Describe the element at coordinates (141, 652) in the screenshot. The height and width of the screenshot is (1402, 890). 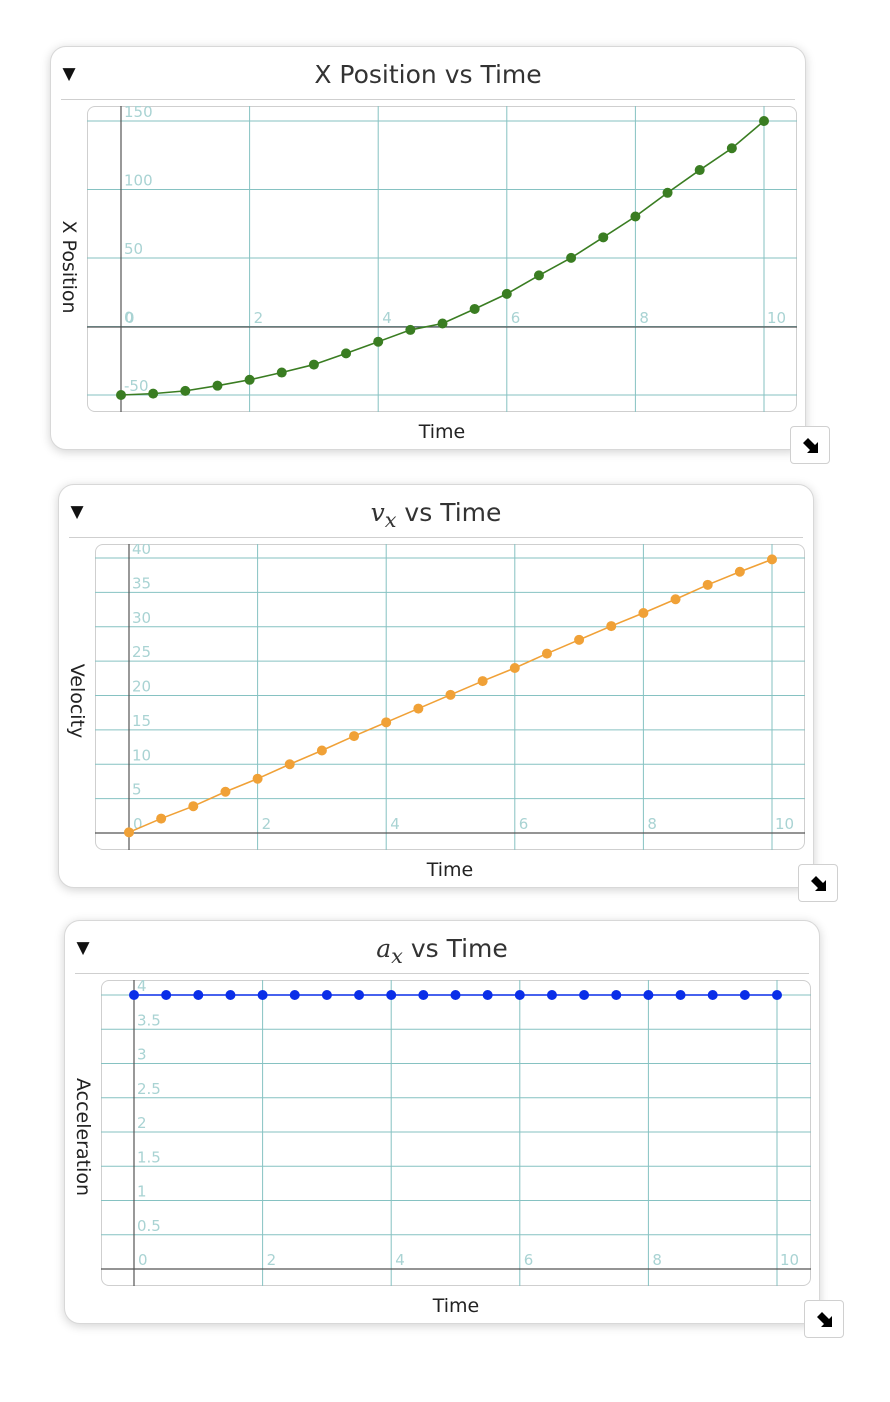
I see `y-tick-label: 25` at that location.